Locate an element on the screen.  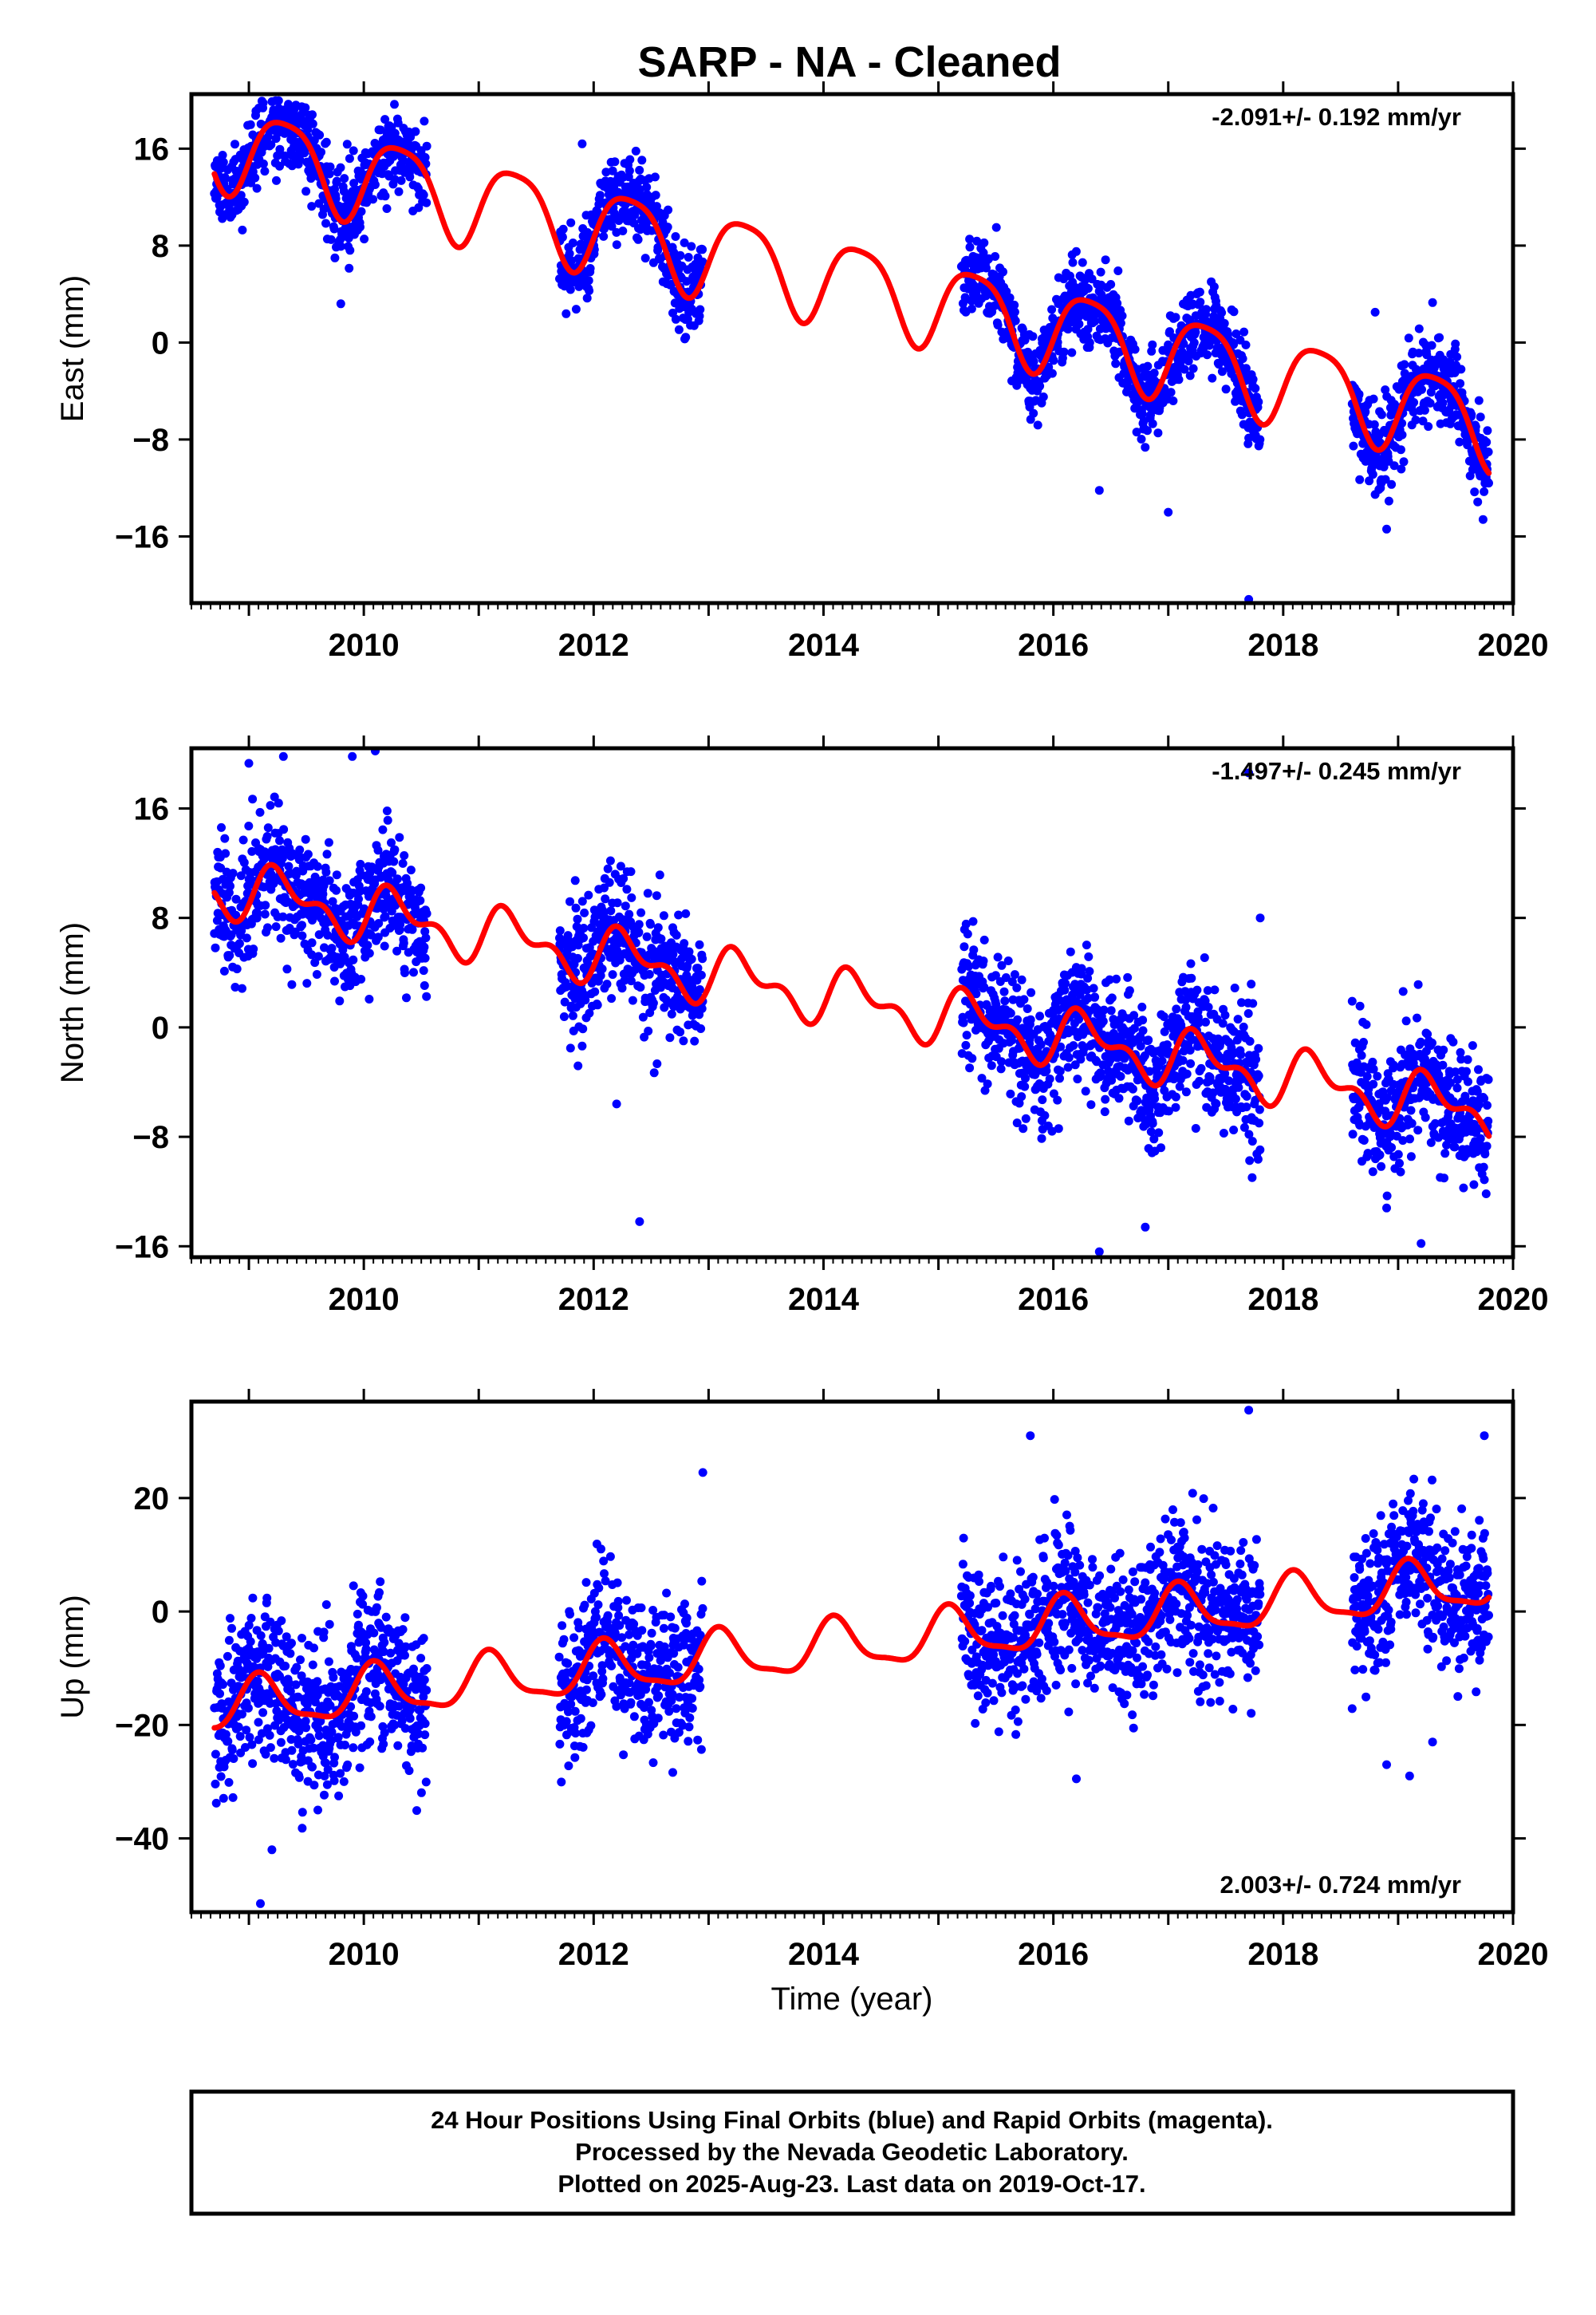
east-x-tick-label: 2014 is located at coordinates (824, 645).